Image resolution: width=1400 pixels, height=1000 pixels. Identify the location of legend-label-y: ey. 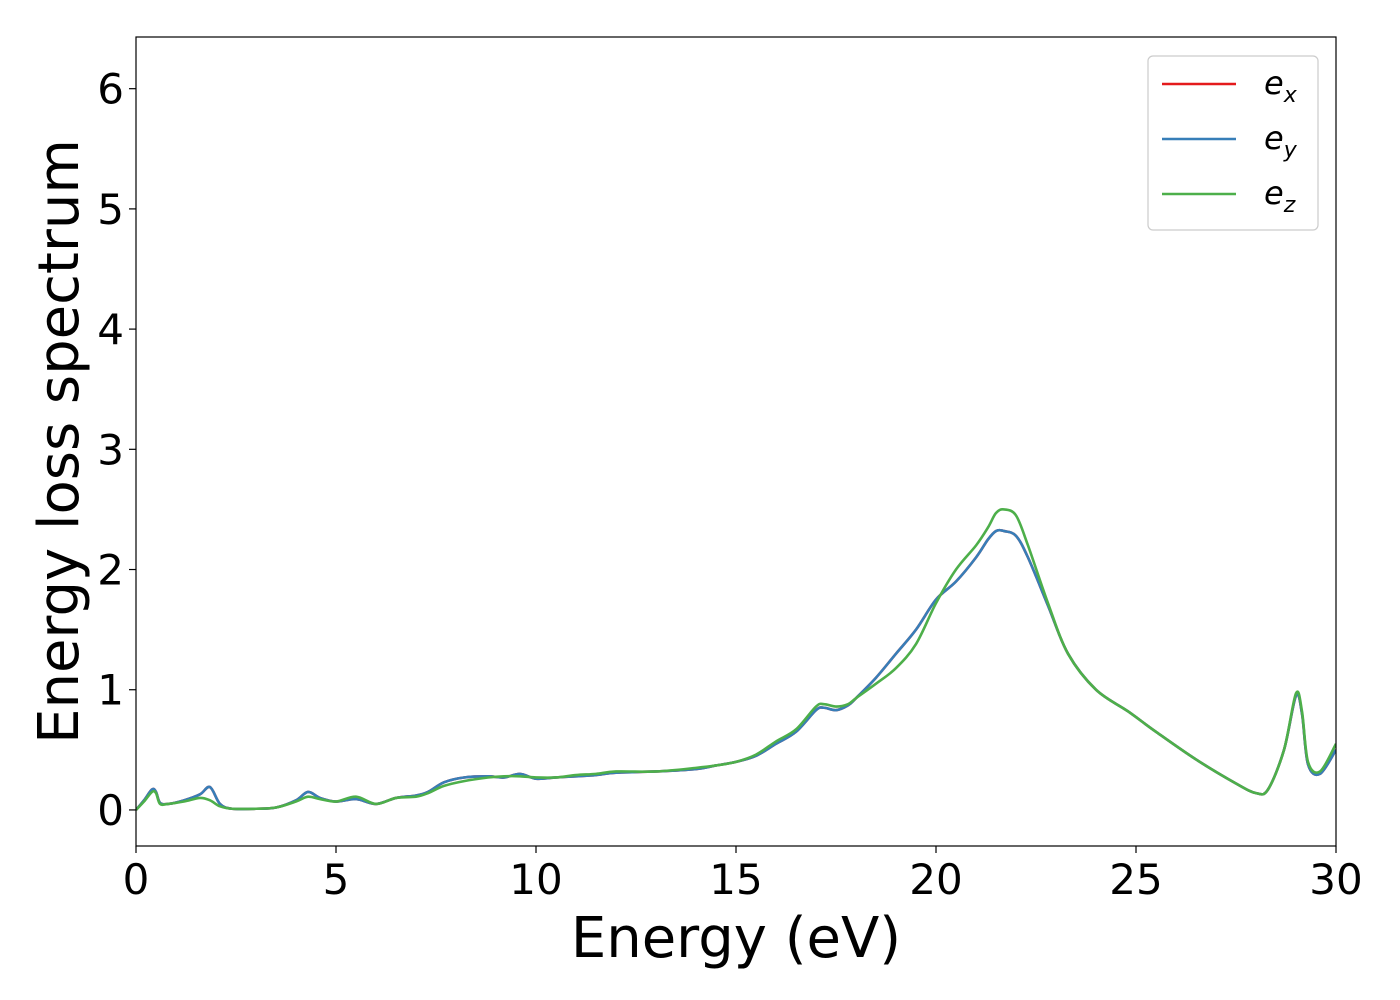
(1281, 141).